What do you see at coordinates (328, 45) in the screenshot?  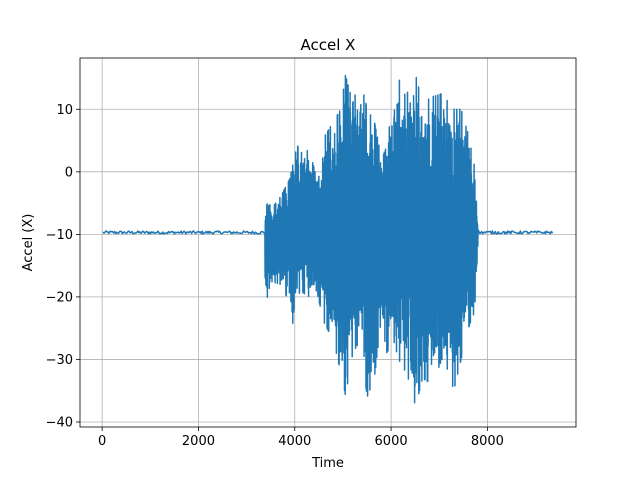 I see `chart-title: Accel X` at bounding box center [328, 45].